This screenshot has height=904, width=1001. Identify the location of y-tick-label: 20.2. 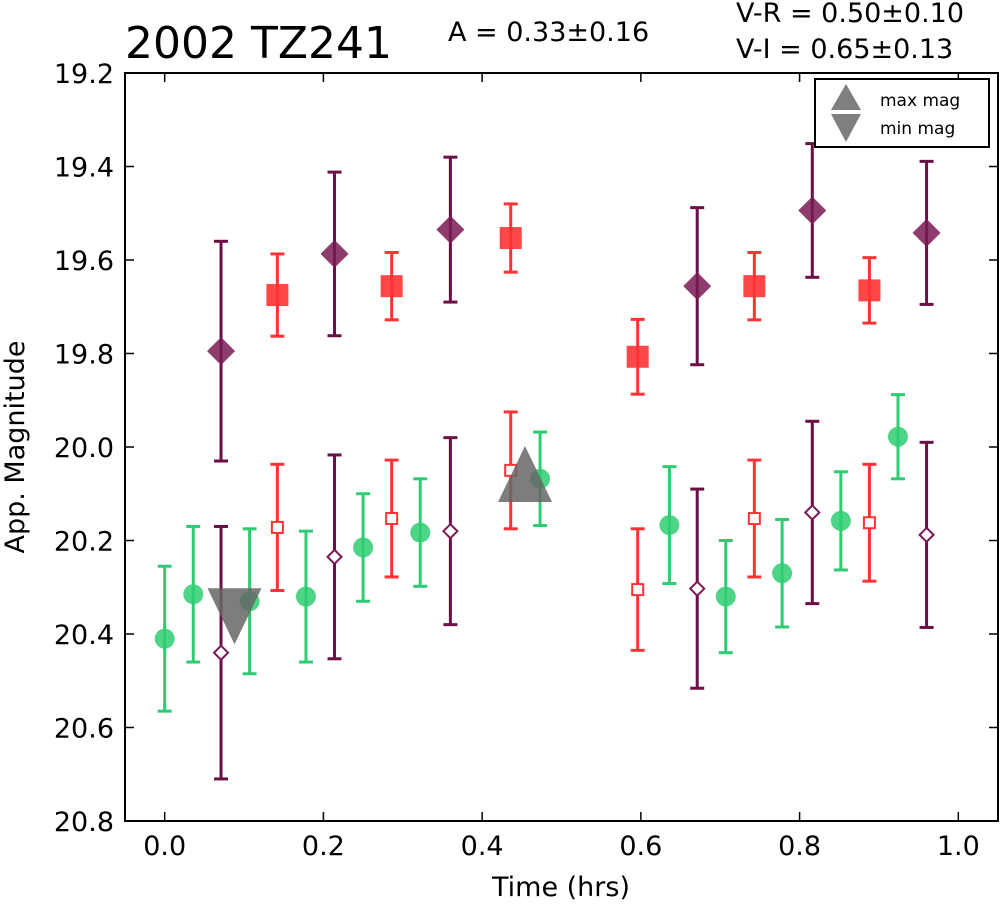
(84, 542).